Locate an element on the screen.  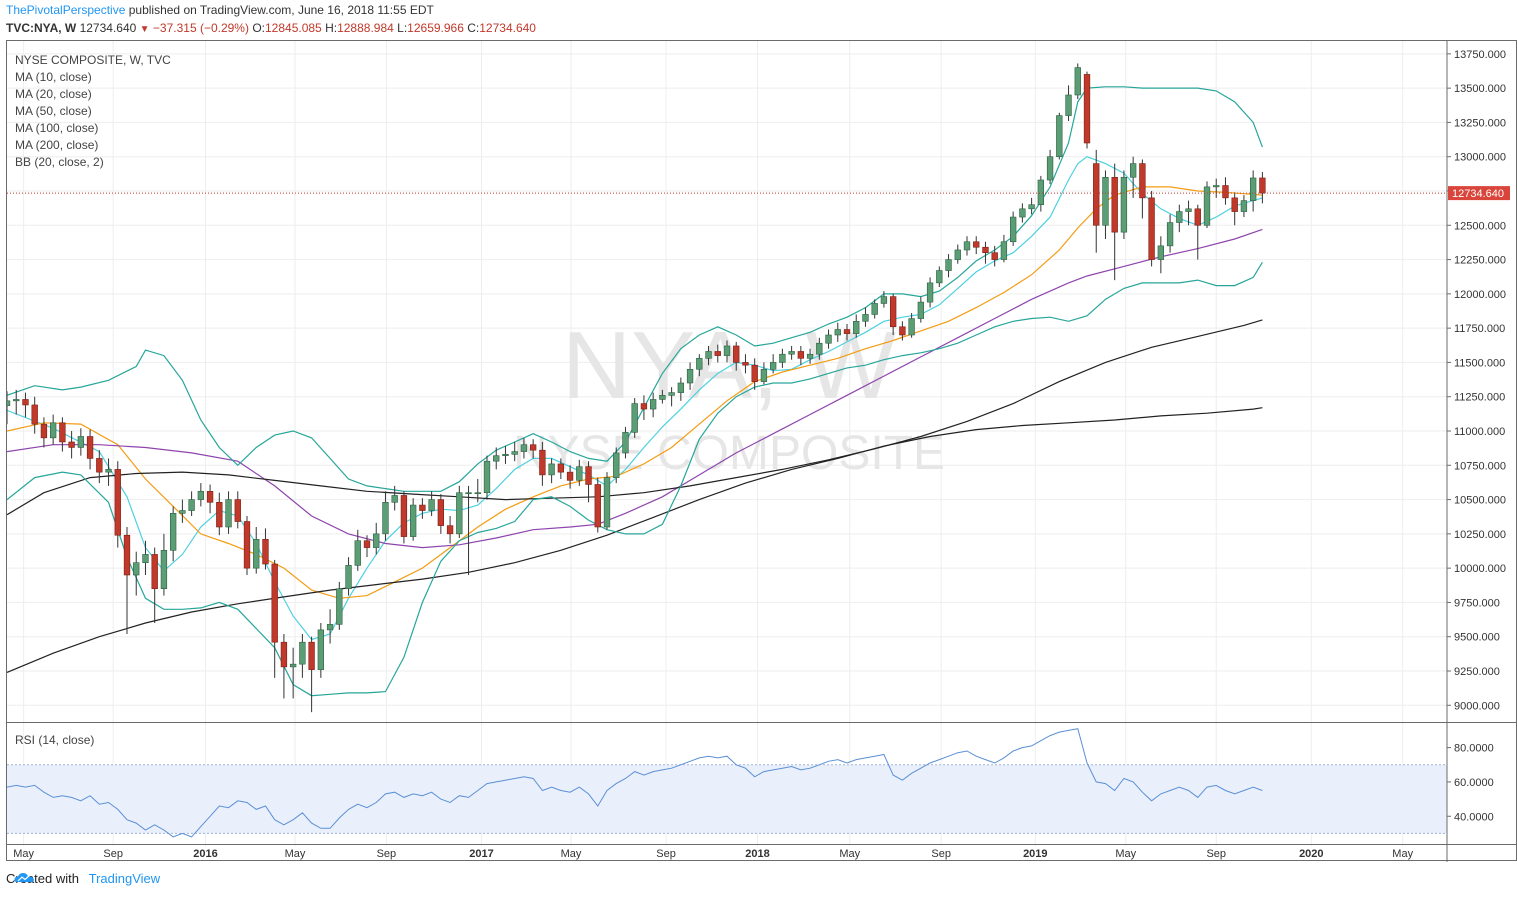
rsi-band is located at coordinates (727, 799).